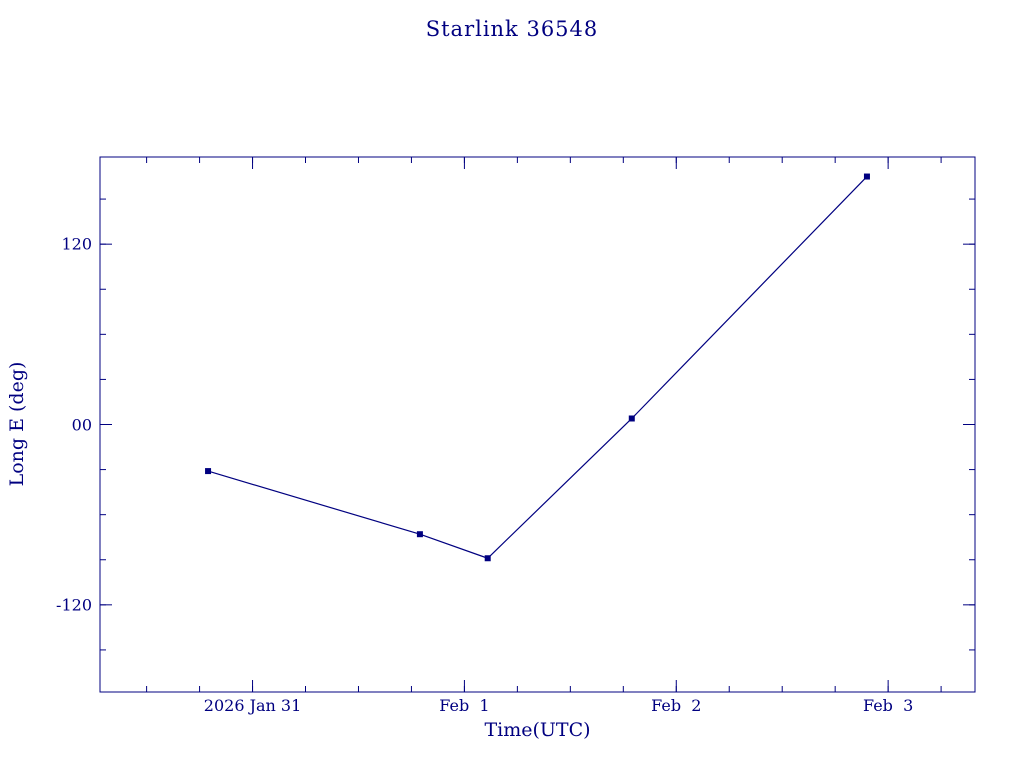  I want to click on x-tick-label: Feb 3, so click(888, 705).